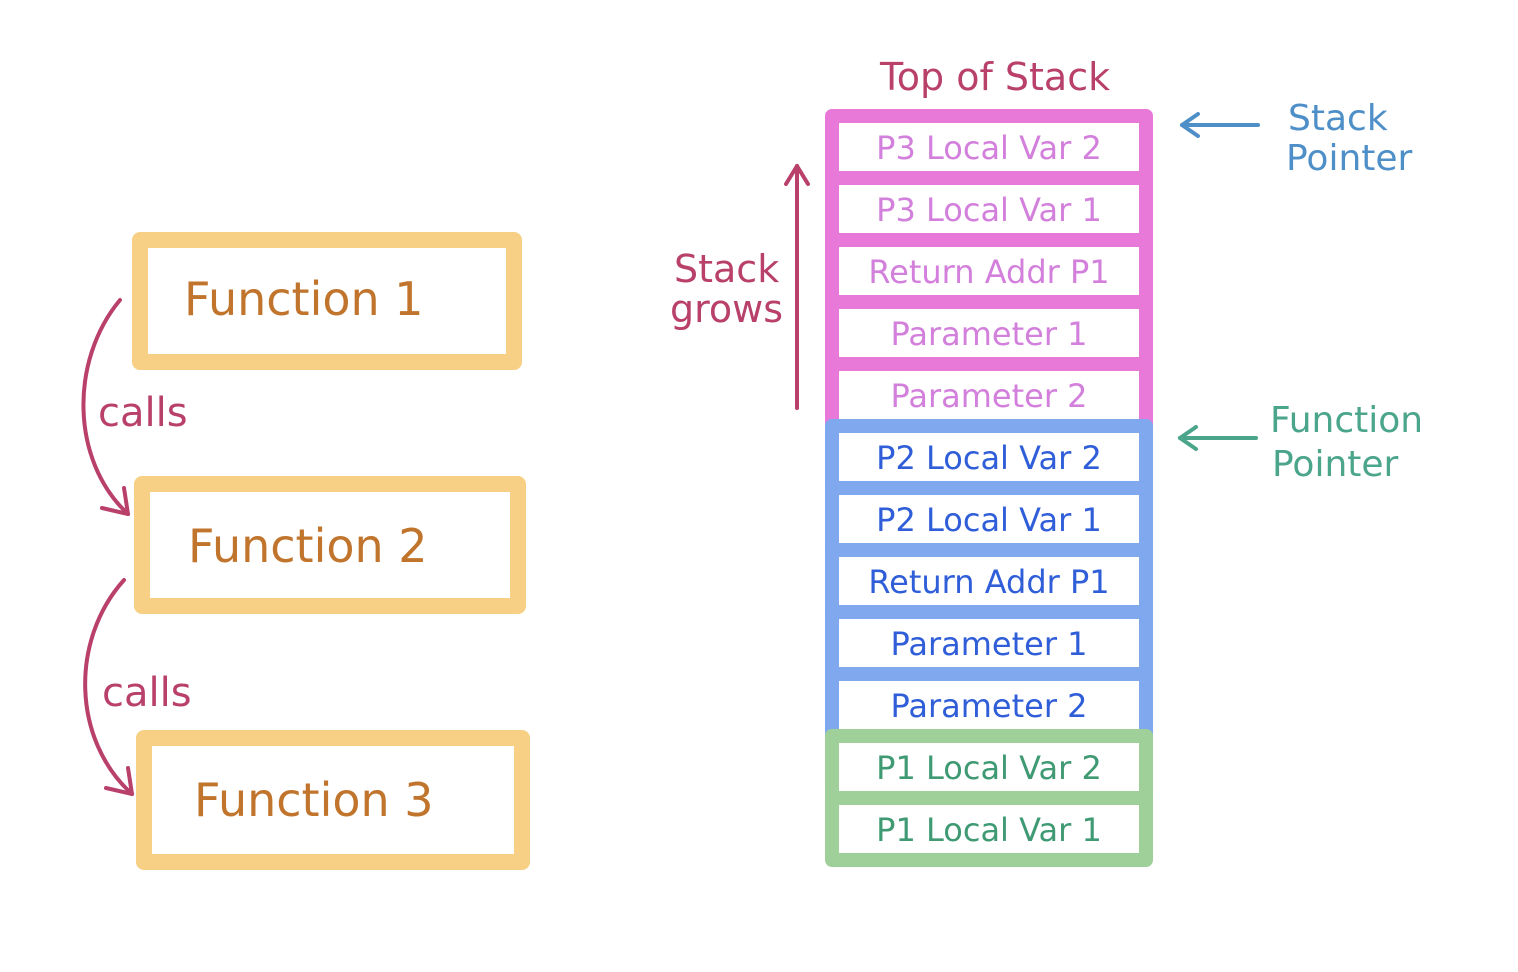  What do you see at coordinates (308, 546) in the screenshot?
I see `function-2-label: Function 2` at bounding box center [308, 546].